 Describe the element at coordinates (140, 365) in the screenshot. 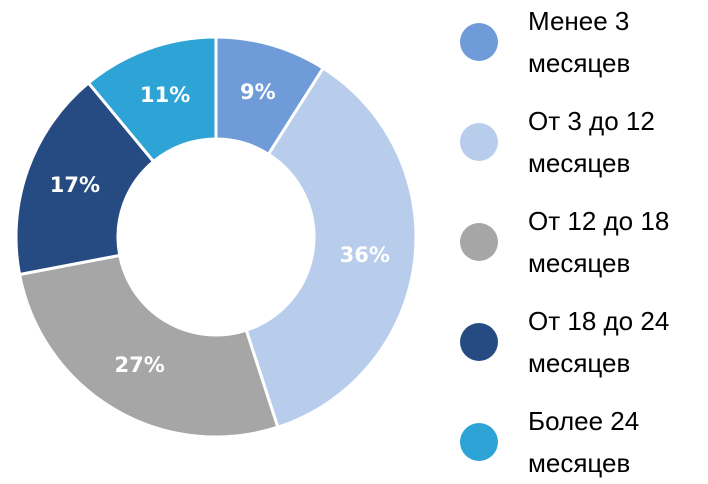

I see `data-label: 27%` at that location.